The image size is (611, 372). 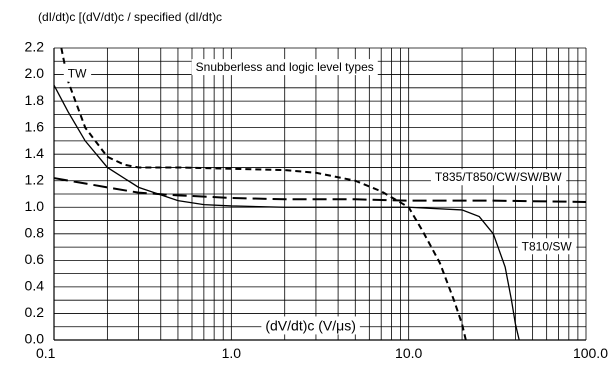 What do you see at coordinates (232, 353) in the screenshot?
I see `x-tick-label: 1.0` at bounding box center [232, 353].